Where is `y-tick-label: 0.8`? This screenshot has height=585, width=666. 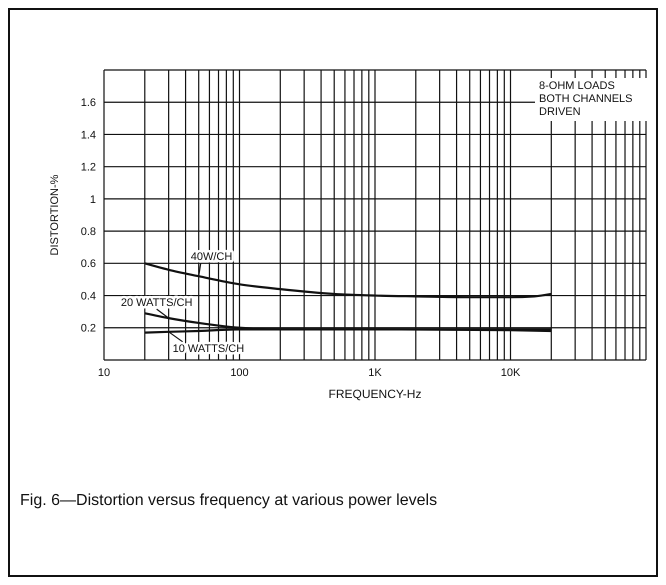
y-tick-label: 0.8 is located at coordinates (88, 232).